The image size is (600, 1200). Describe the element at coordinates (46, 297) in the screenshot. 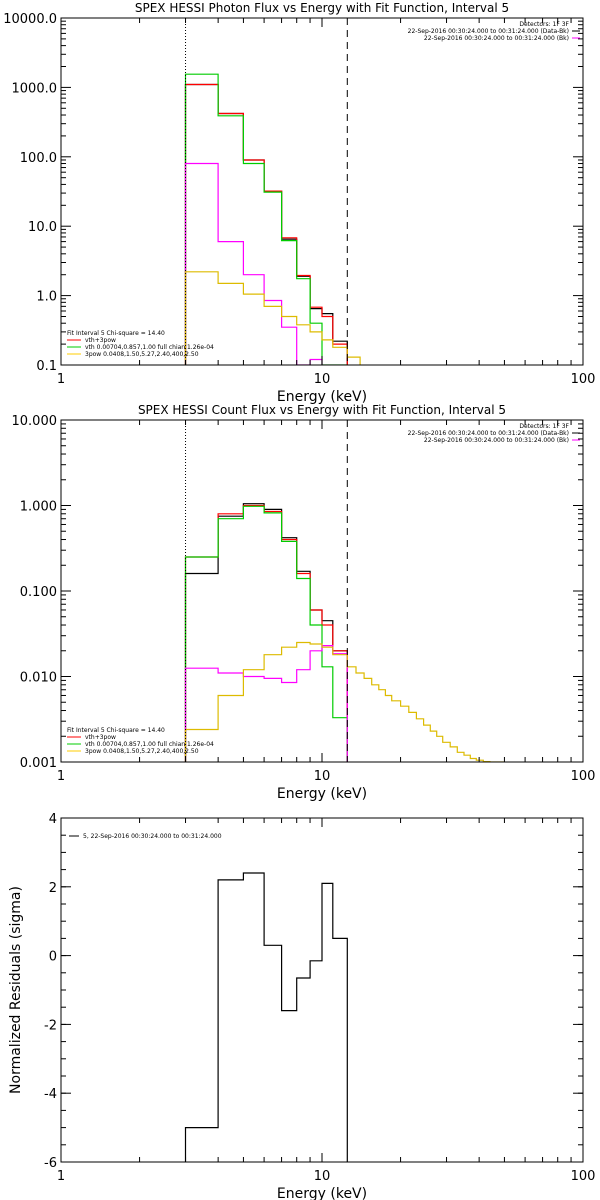

I see `y-tick-label: 1.0` at that location.